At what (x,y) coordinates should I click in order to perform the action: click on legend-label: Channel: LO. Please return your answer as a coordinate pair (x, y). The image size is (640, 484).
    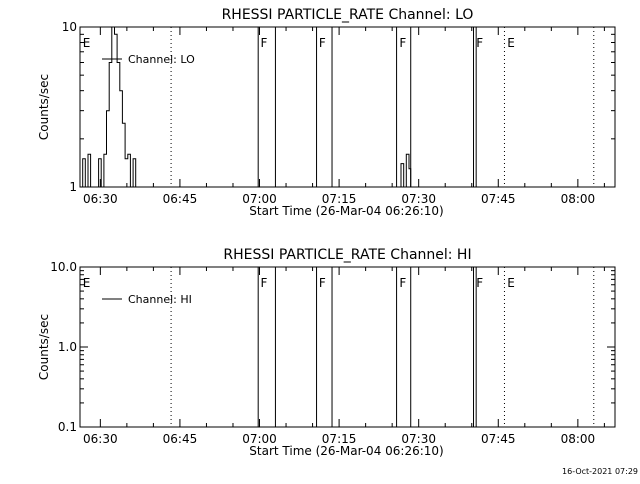
    Looking at the image, I should click on (161, 59).